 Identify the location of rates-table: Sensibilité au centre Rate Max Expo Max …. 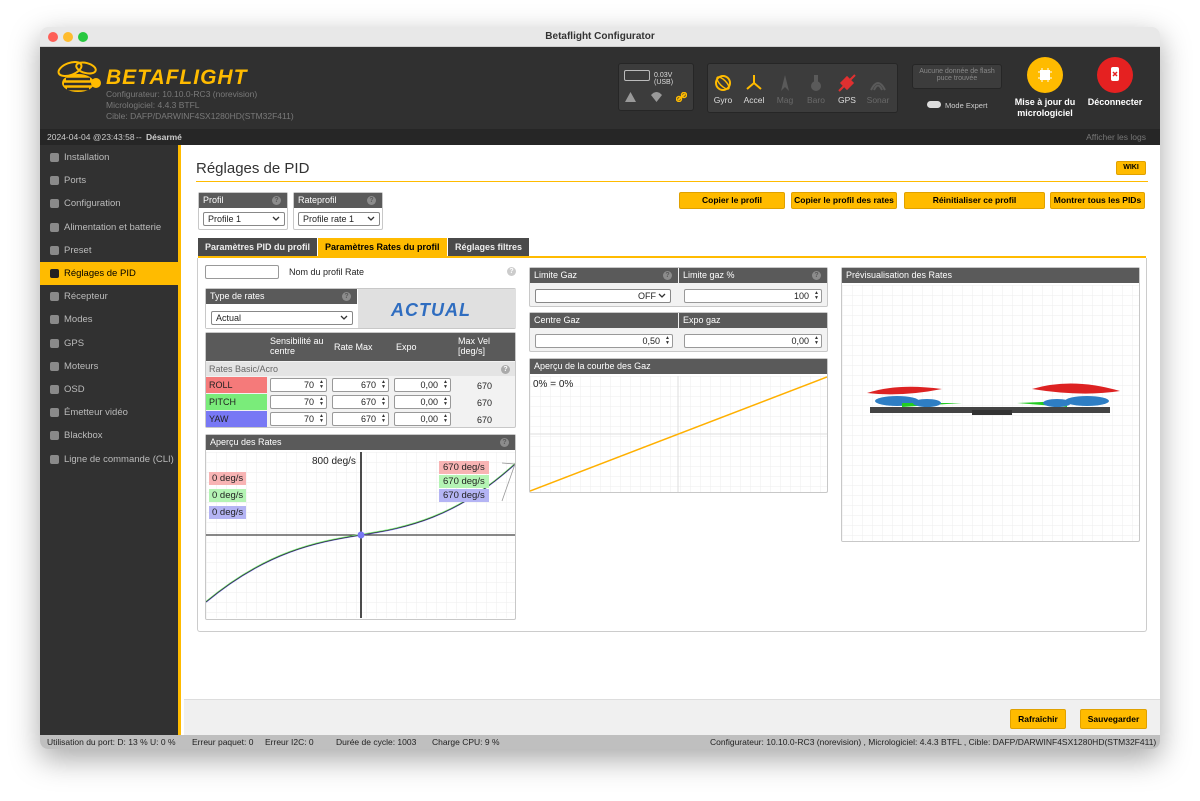
(360, 380).